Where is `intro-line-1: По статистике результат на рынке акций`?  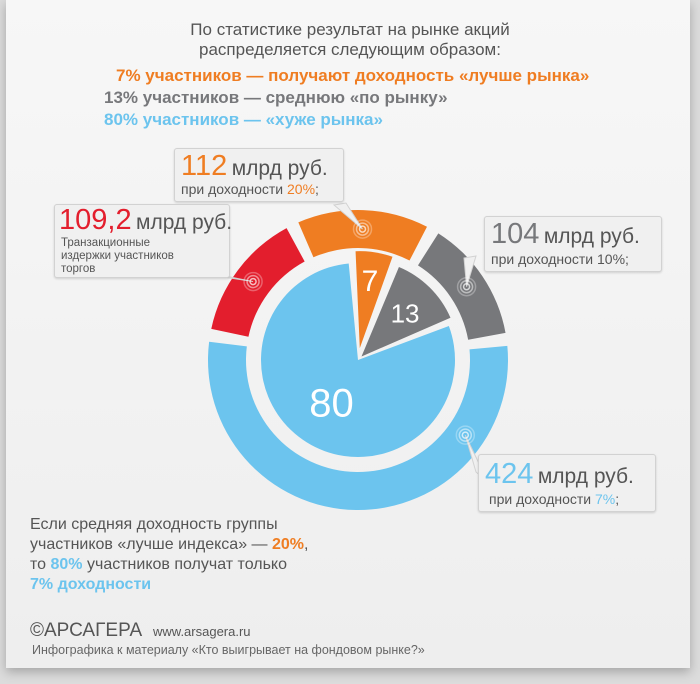
intro-line-1: По статистике результат на рынке акций is located at coordinates (350, 29).